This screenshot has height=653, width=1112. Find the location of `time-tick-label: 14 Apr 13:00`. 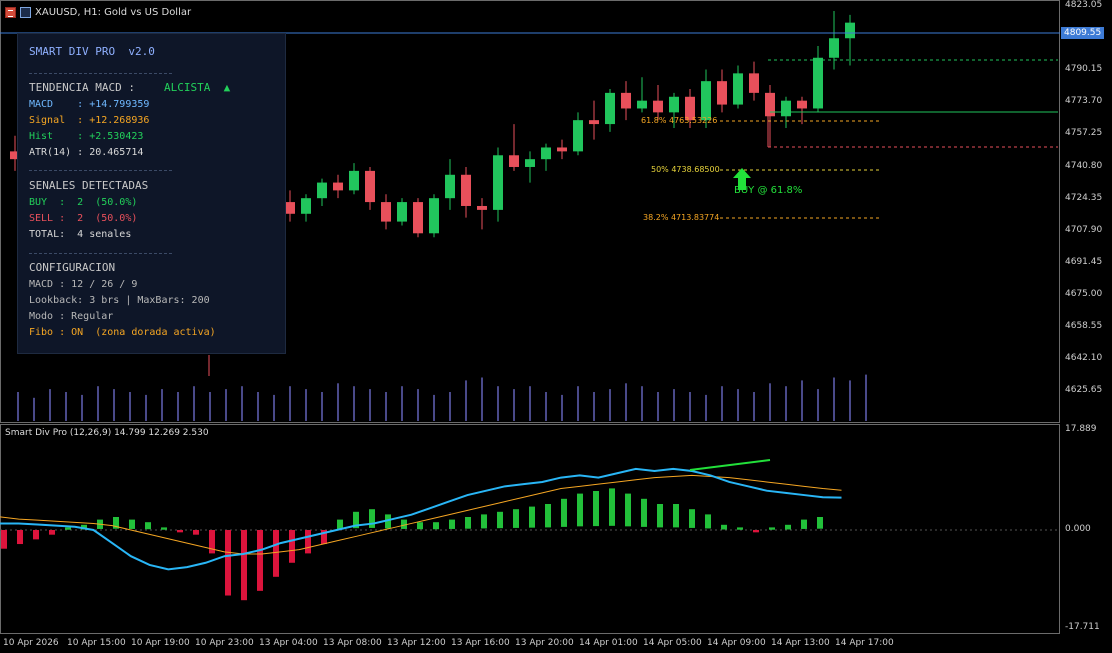

time-tick-label: 14 Apr 13:00 is located at coordinates (800, 643).